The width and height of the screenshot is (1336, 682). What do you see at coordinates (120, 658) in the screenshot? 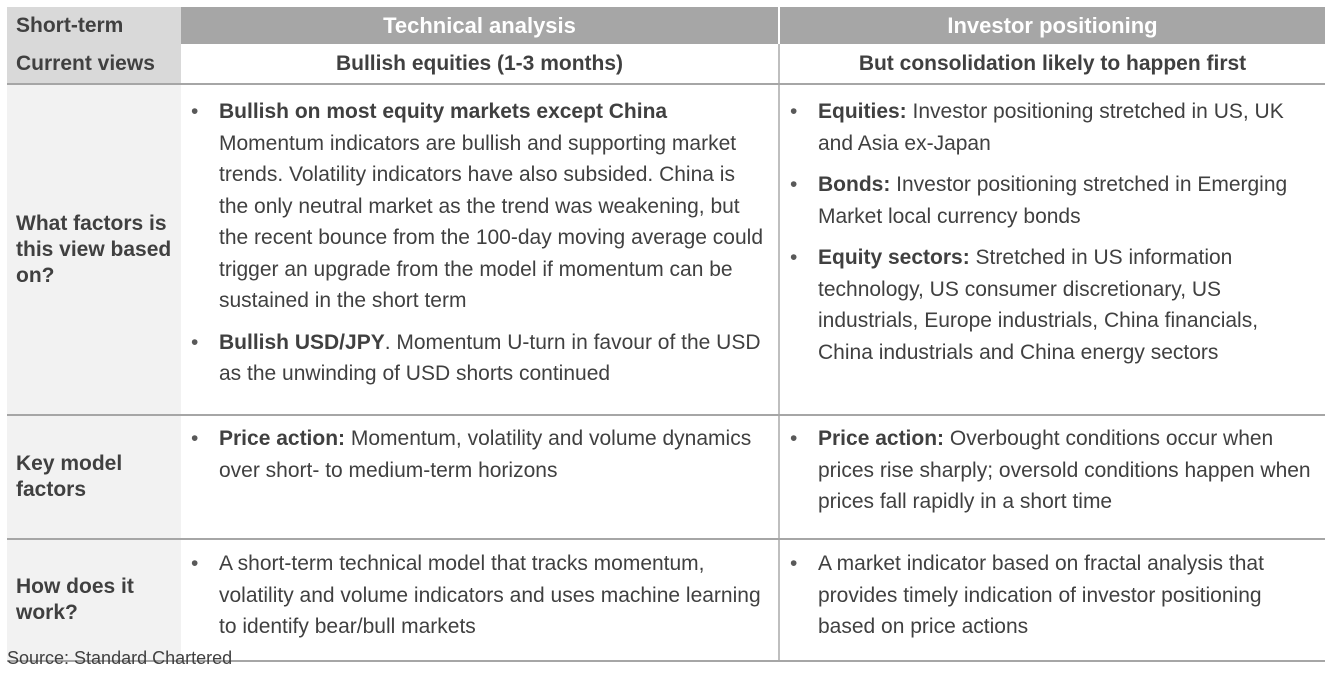
I see `source-note: Source: Standard Chartered` at bounding box center [120, 658].